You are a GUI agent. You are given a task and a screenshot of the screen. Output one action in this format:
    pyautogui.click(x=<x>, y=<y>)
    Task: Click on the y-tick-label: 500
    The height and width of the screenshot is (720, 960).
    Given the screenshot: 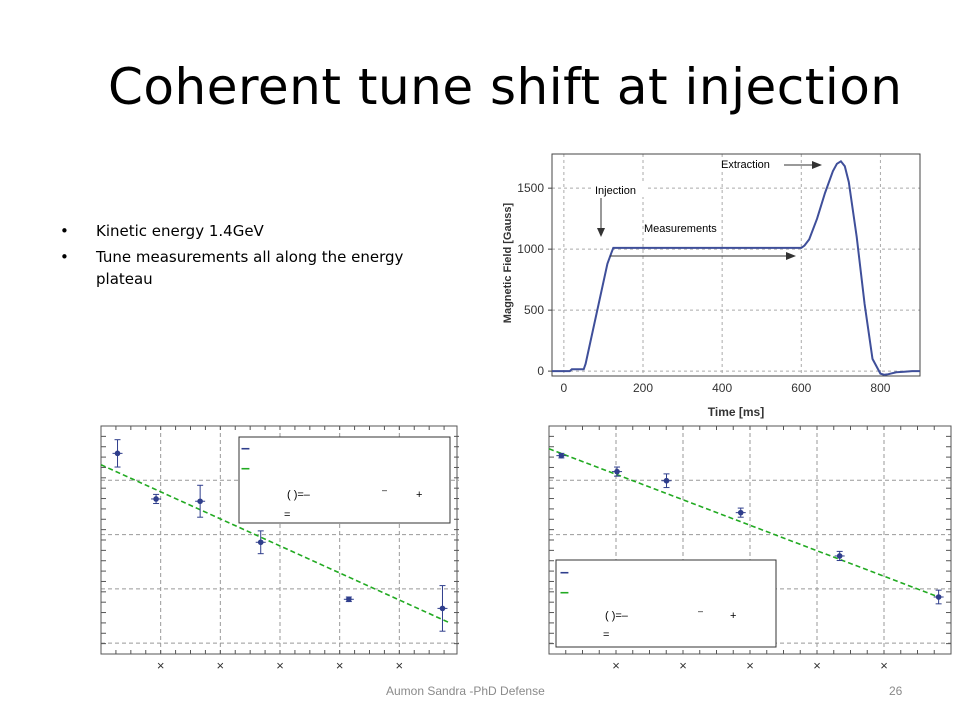 What is the action you would take?
    pyautogui.click(x=534, y=310)
    